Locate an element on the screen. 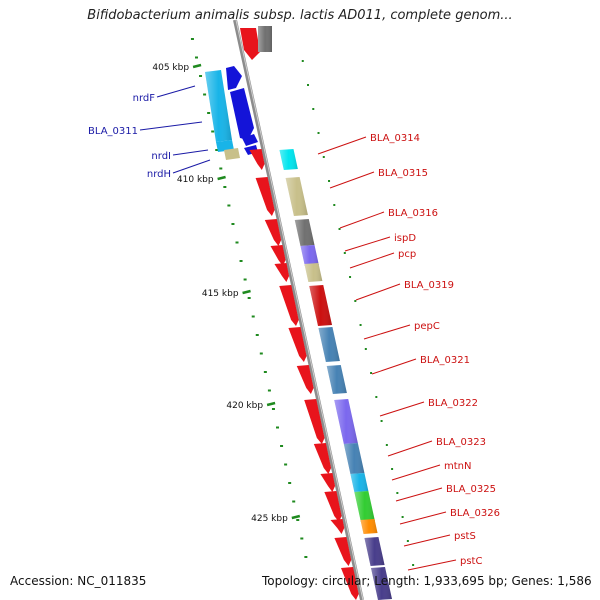 This screenshot has width=600, height=600. gene-label-BLA_0326: BLA_0326 is located at coordinates (475, 513).